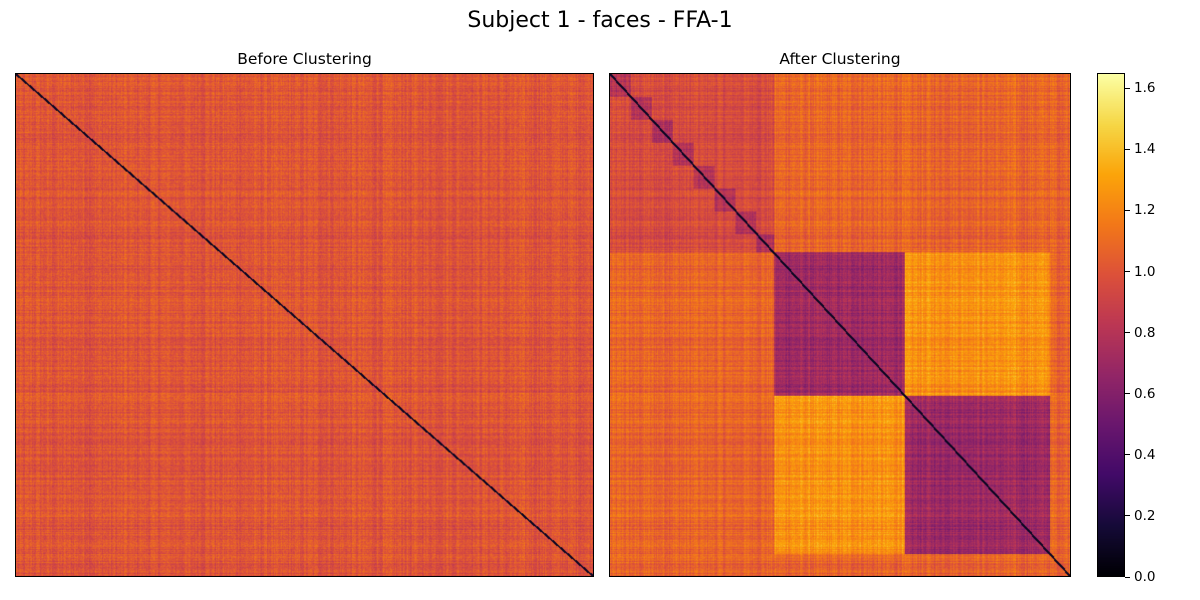 This screenshot has width=1200, height=600. What do you see at coordinates (304, 59) in the screenshot?
I see `heatmap-before-title: Before Clustering` at bounding box center [304, 59].